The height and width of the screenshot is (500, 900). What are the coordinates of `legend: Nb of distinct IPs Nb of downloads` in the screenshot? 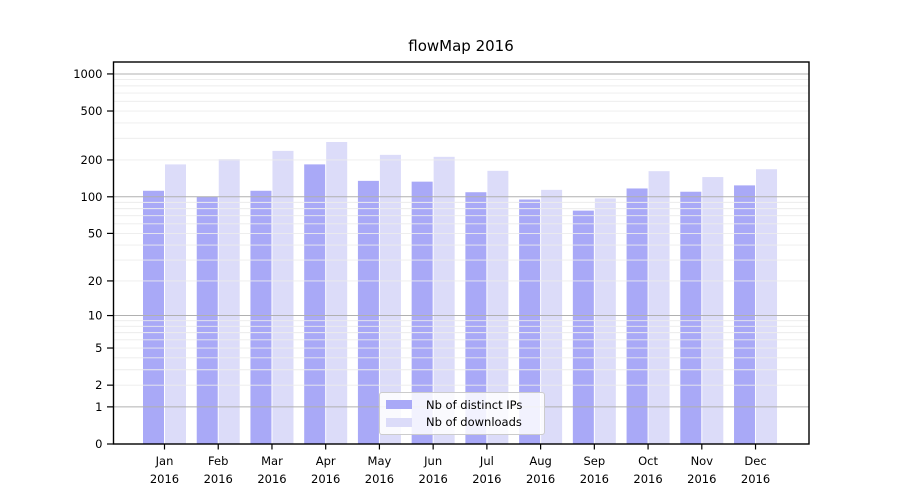 It's located at (462, 413).